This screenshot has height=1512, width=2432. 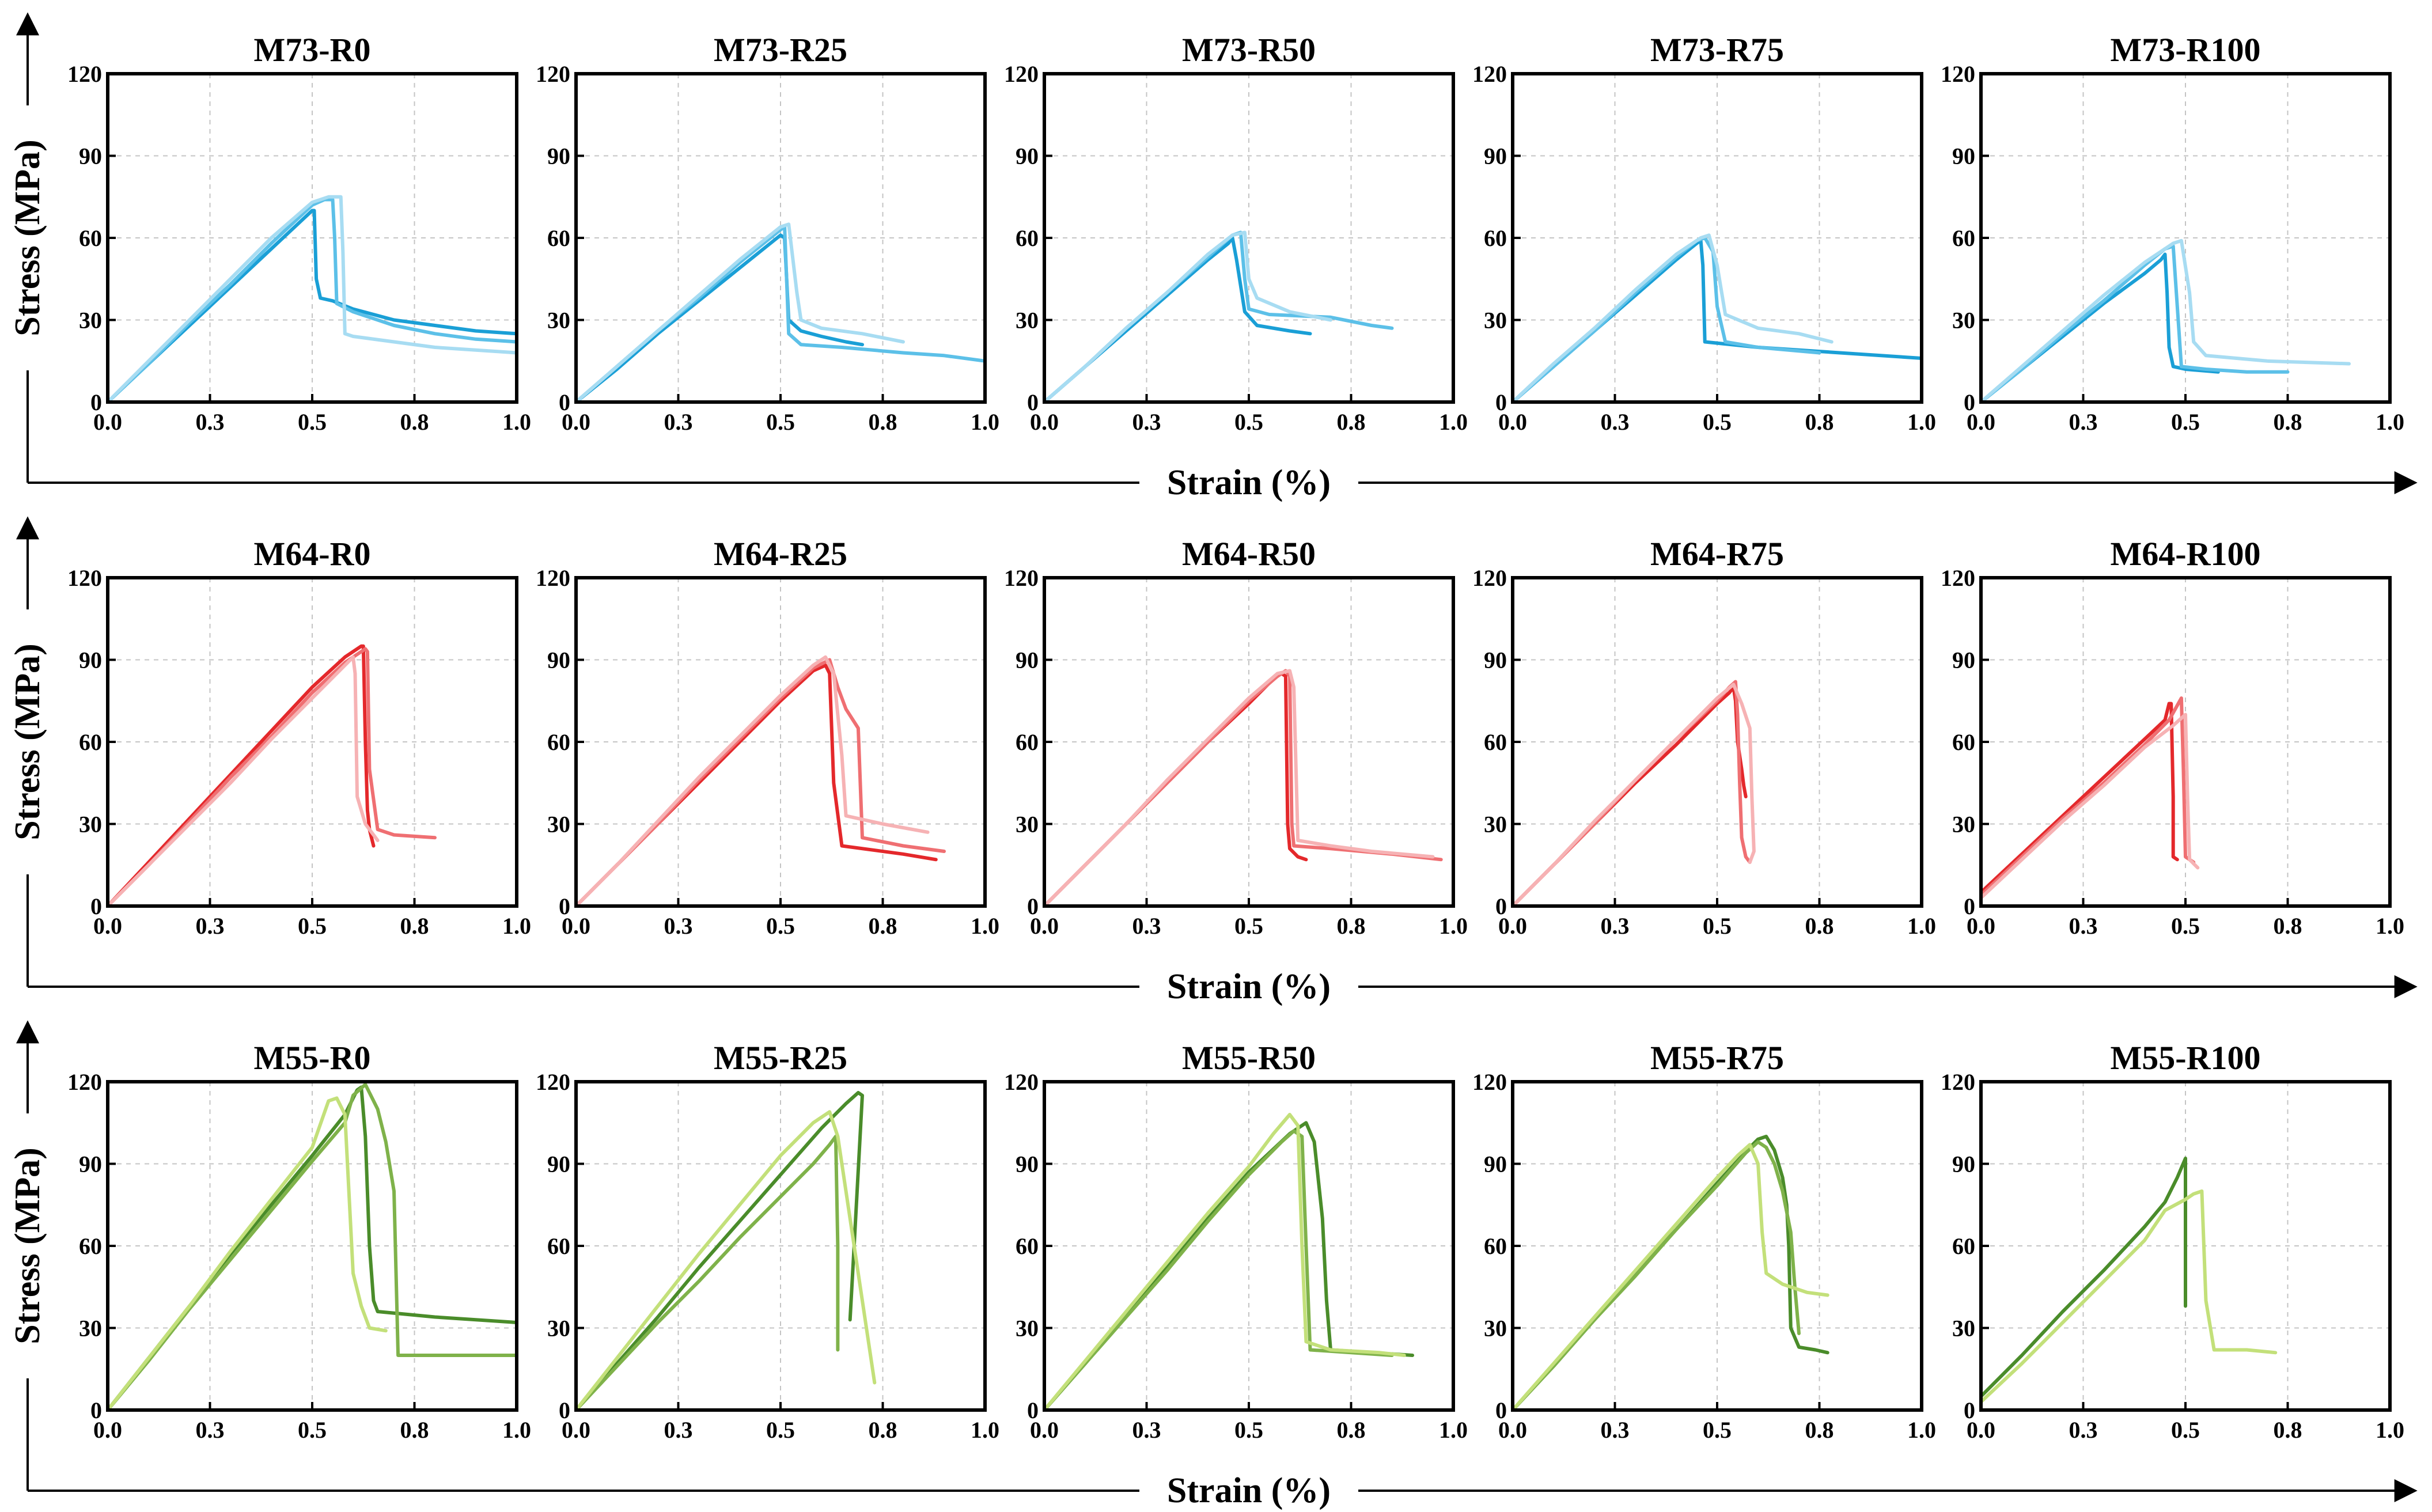 I want to click on panel-m64-r0: M64-R0 0.0 0.3 0.5 0.8 1.0 0 30 60 90 120, so click(x=299, y=737).